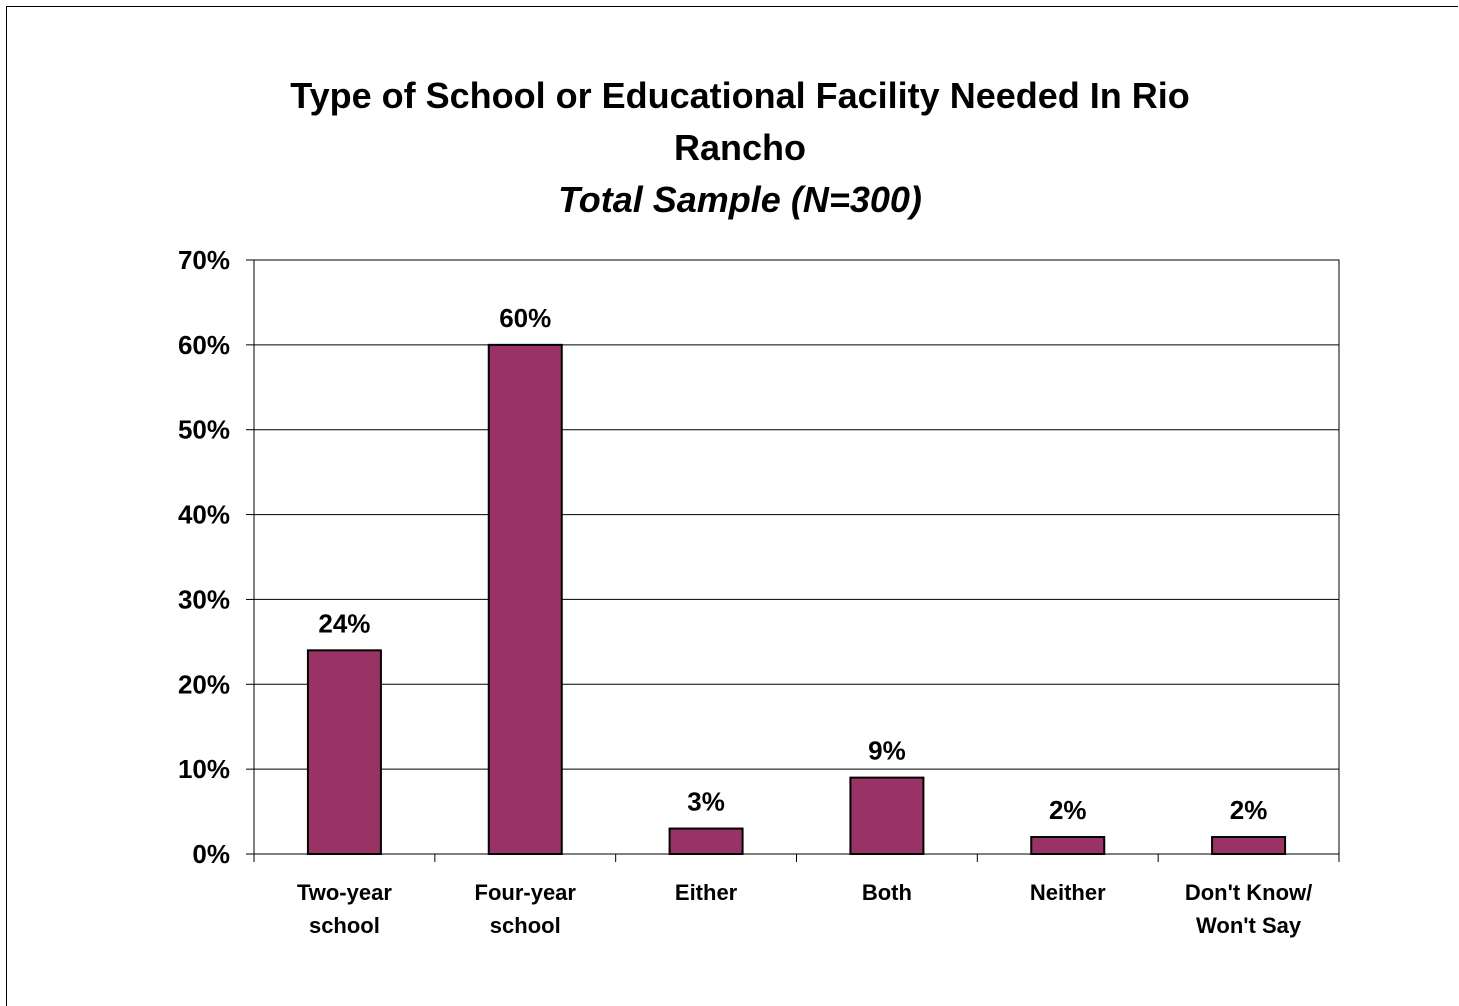  What do you see at coordinates (706, 892) in the screenshot?
I see `x-category-label: Either` at bounding box center [706, 892].